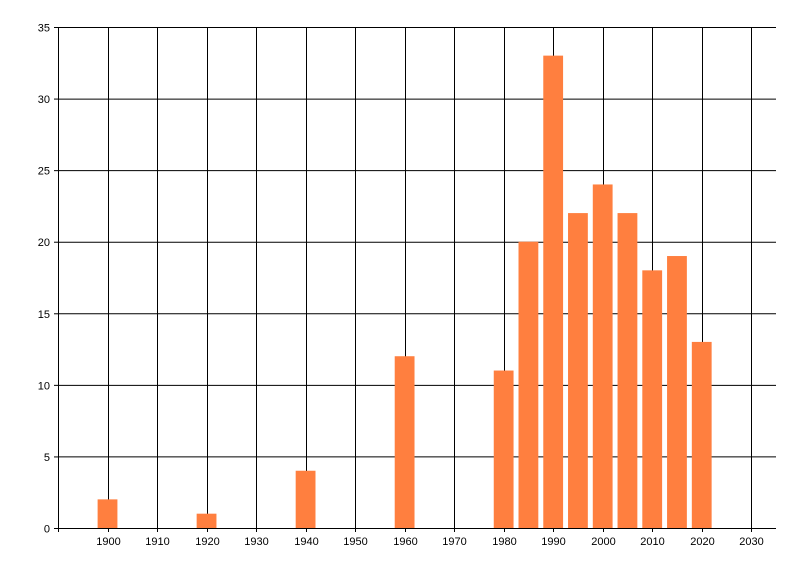 This screenshot has width=800, height=576. What do you see at coordinates (157, 542) in the screenshot?
I see `x-tick-label: 1910` at bounding box center [157, 542].